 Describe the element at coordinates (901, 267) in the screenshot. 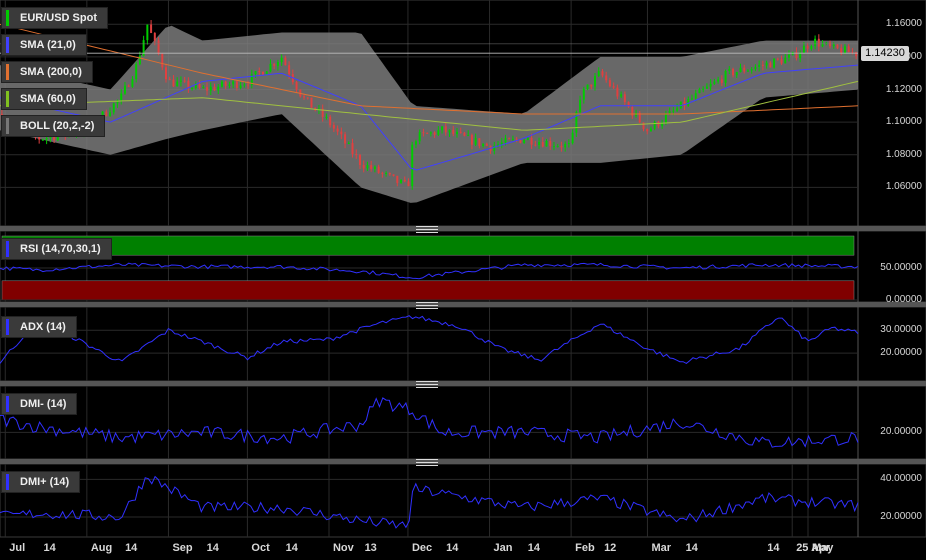

I see `y-tick-label: 50.00000` at that location.